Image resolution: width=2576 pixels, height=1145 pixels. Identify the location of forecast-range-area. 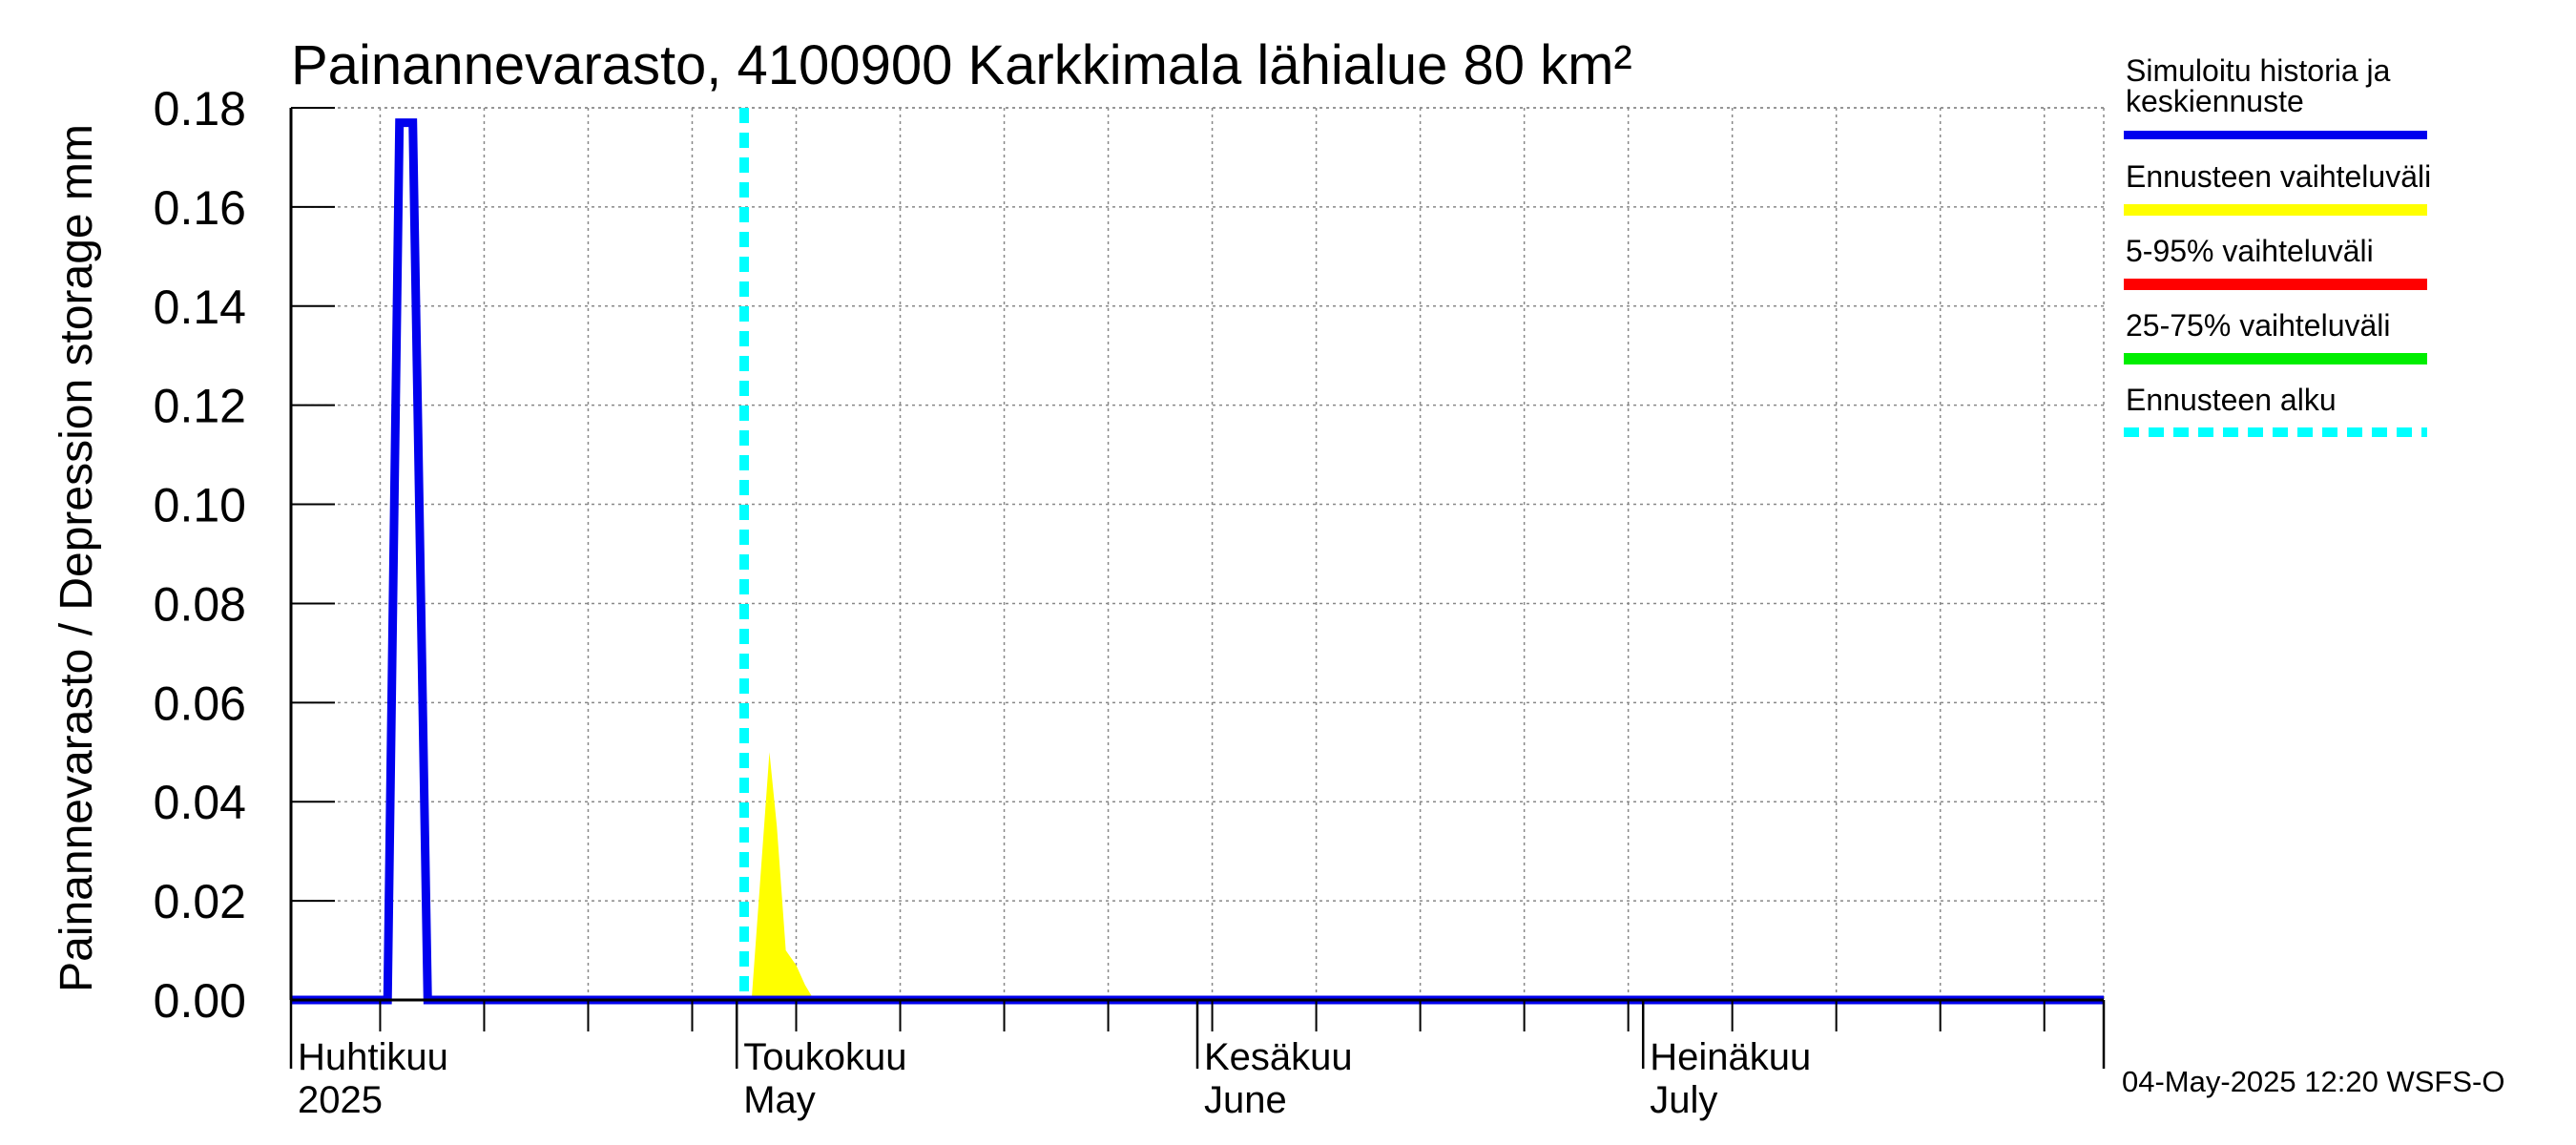
(783, 876).